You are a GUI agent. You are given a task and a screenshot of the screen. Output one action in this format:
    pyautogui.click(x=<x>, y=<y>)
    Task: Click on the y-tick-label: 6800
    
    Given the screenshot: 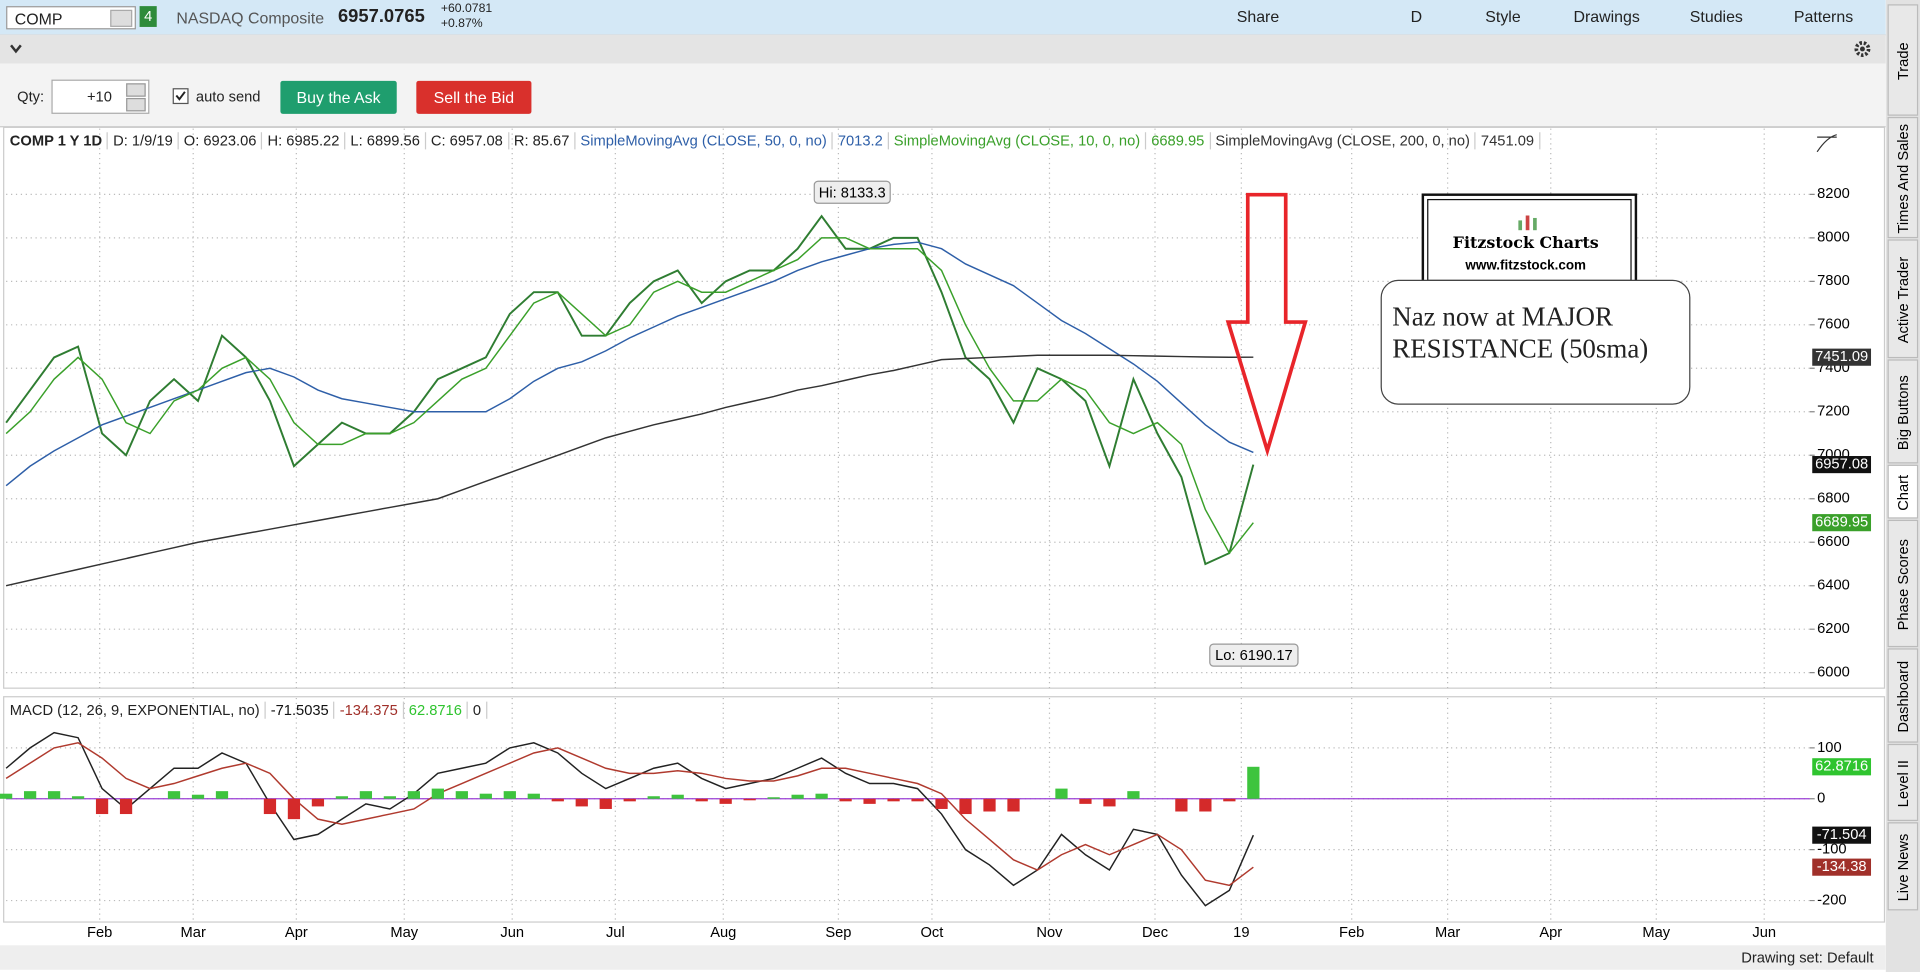 What is the action you would take?
    pyautogui.click(x=1833, y=499)
    